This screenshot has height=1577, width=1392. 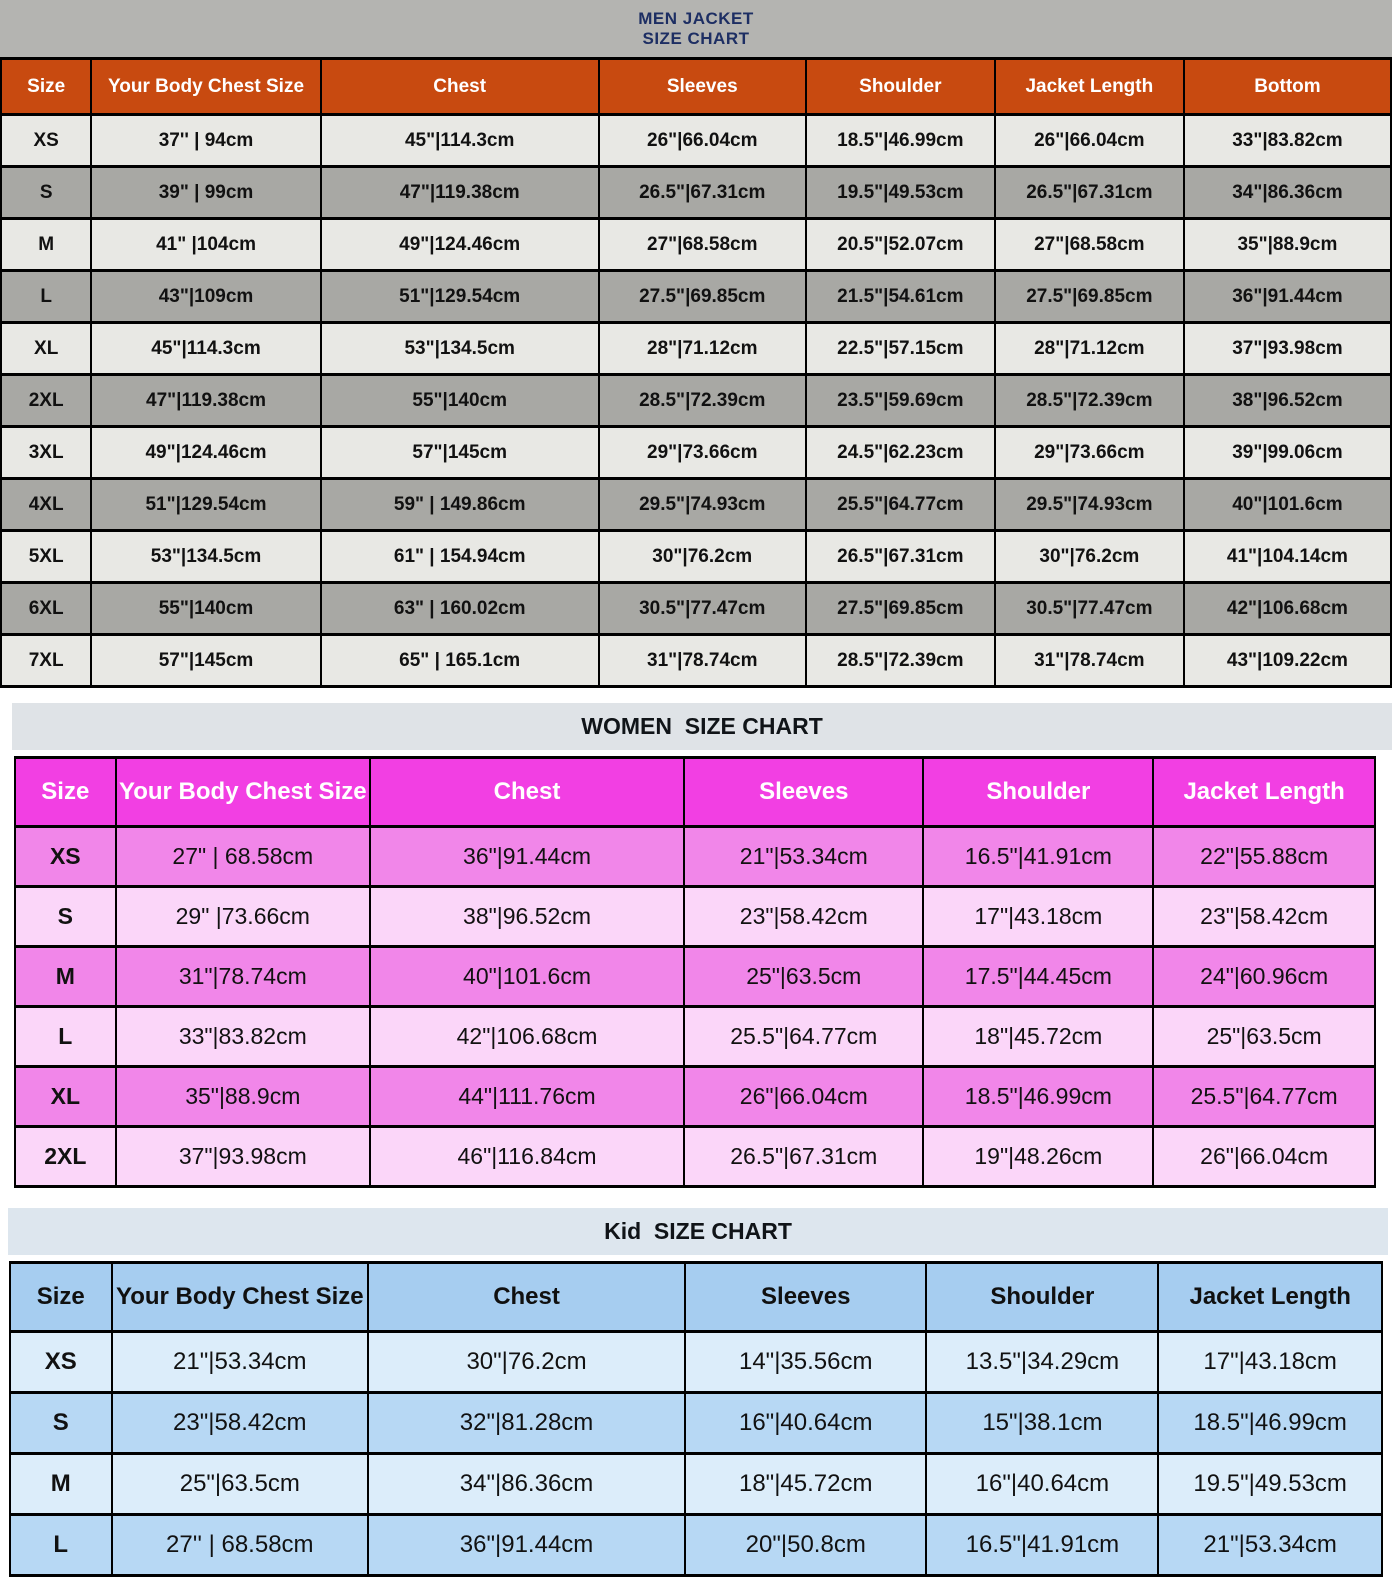 I want to click on women-chart-title: WOMEN SIZE CHART, so click(x=702, y=726).